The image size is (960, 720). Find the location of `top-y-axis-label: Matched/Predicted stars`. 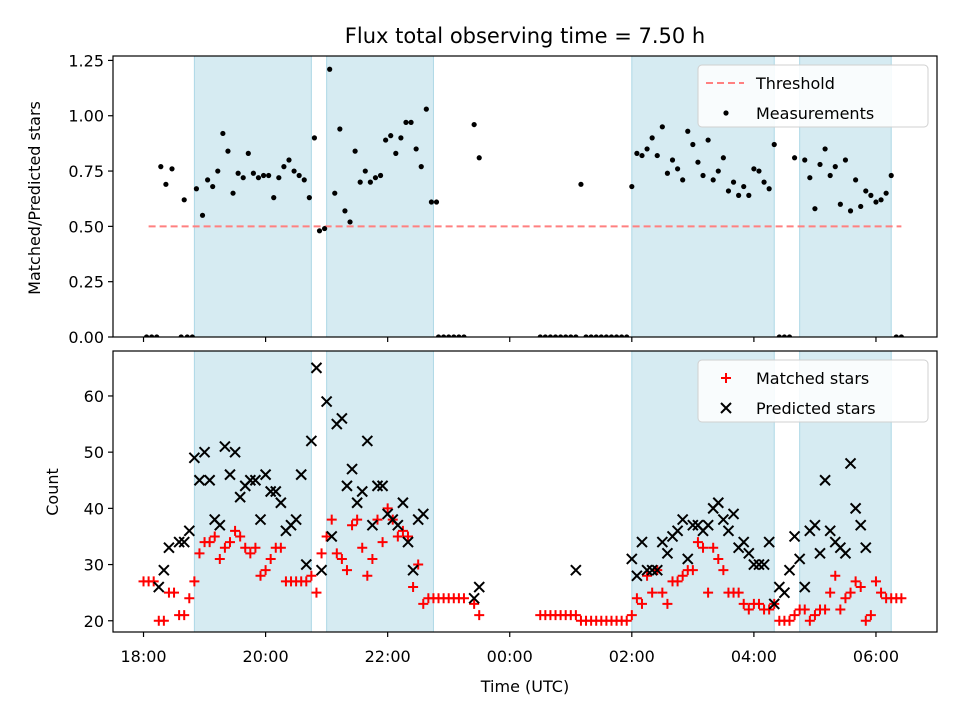

top-y-axis-label: Matched/Predicted stars is located at coordinates (34, 198).